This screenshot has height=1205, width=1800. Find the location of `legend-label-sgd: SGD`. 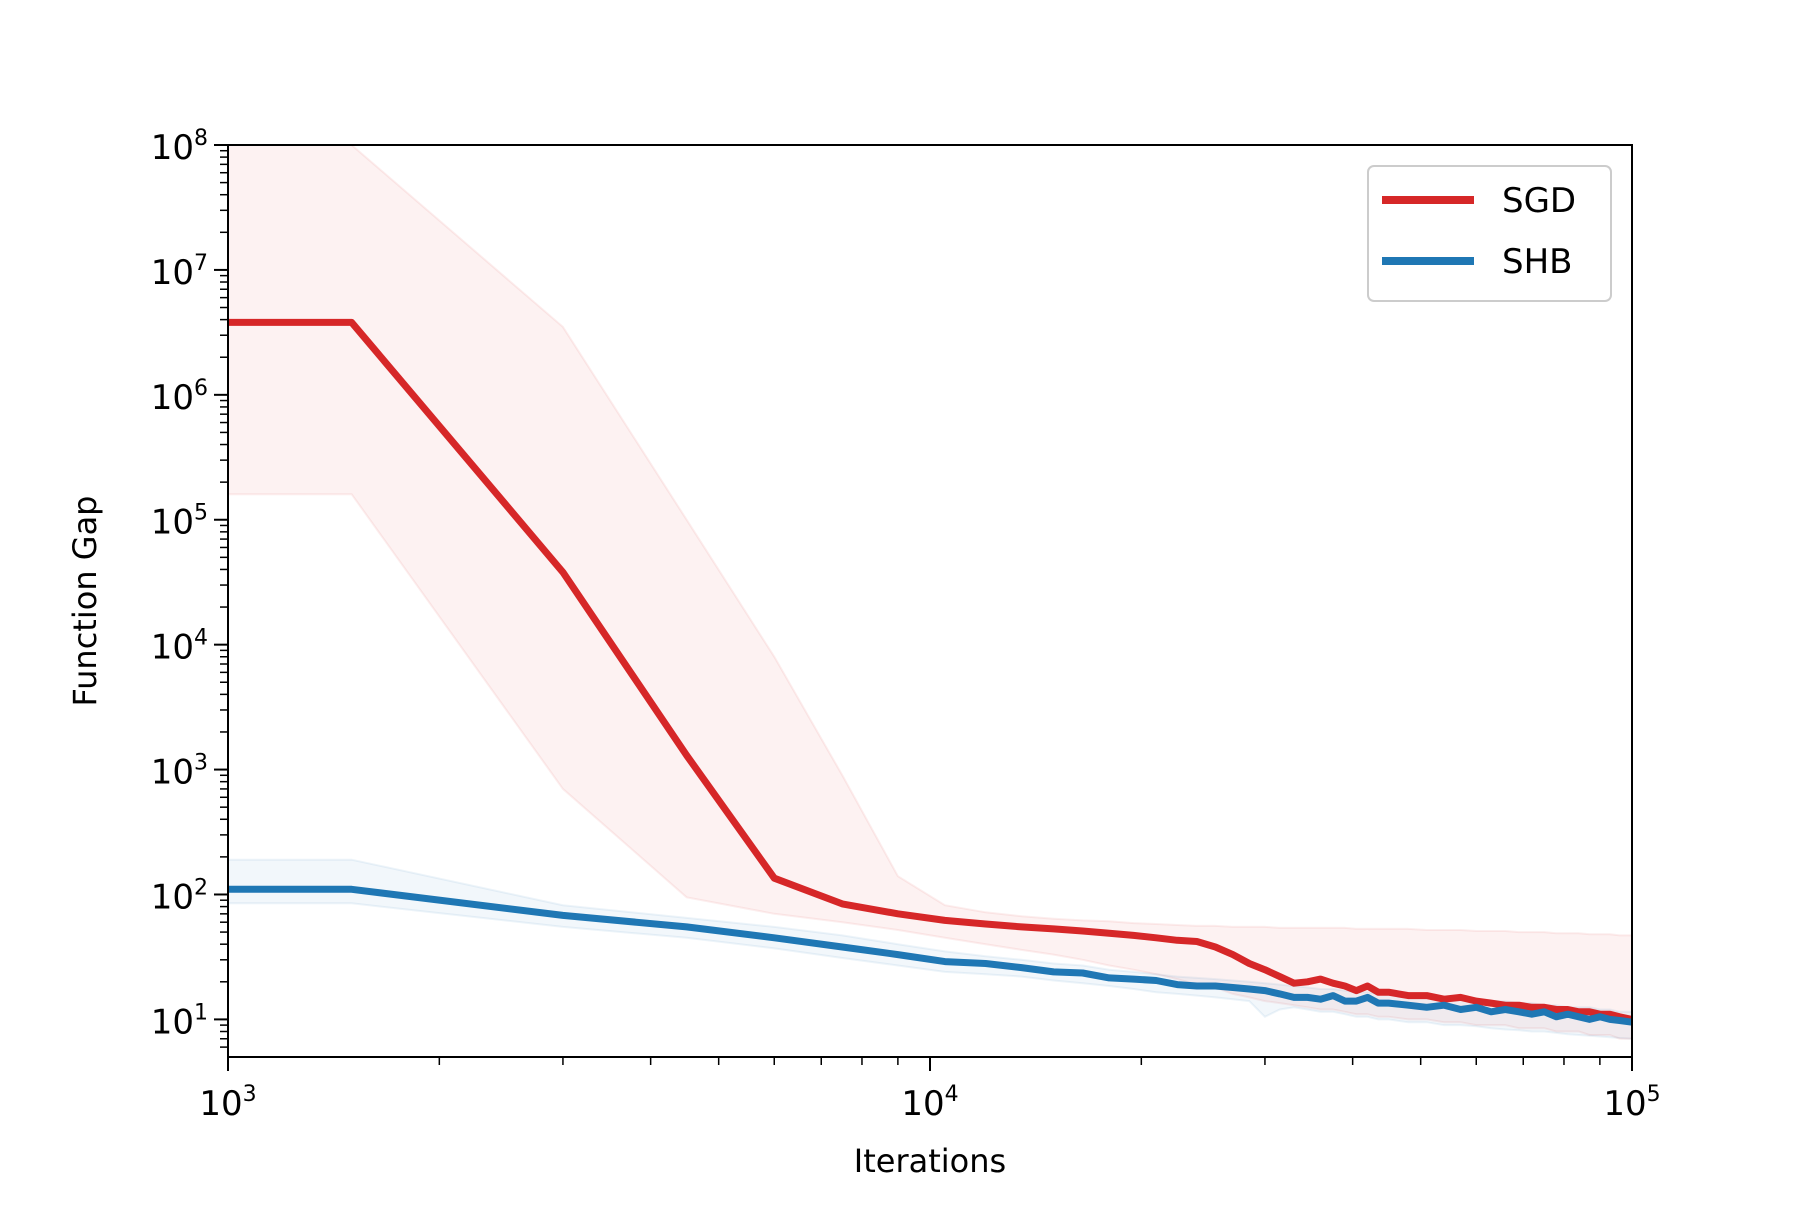

legend-label-sgd: SGD is located at coordinates (1539, 201).